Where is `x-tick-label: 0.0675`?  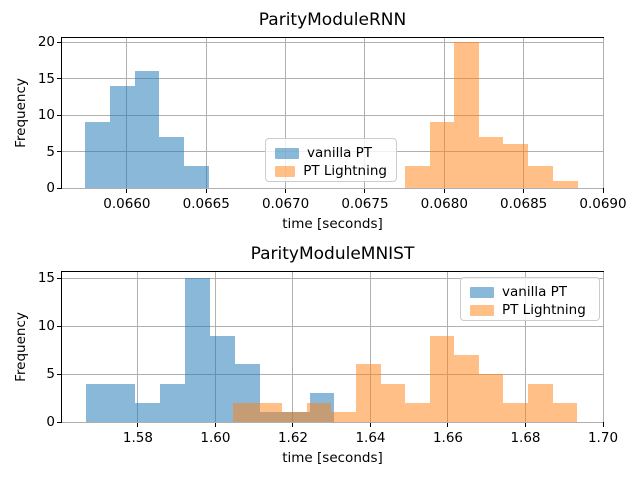 x-tick-label: 0.0675 is located at coordinates (365, 204).